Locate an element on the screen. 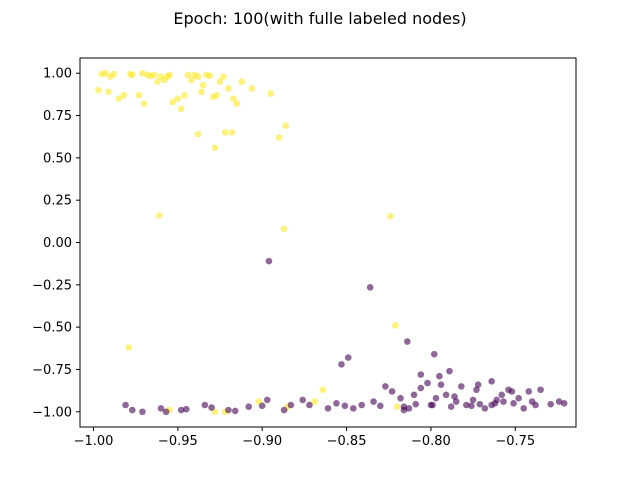 This screenshot has height=480, width=640. y-tick-label: −0.25 is located at coordinates (52, 285).